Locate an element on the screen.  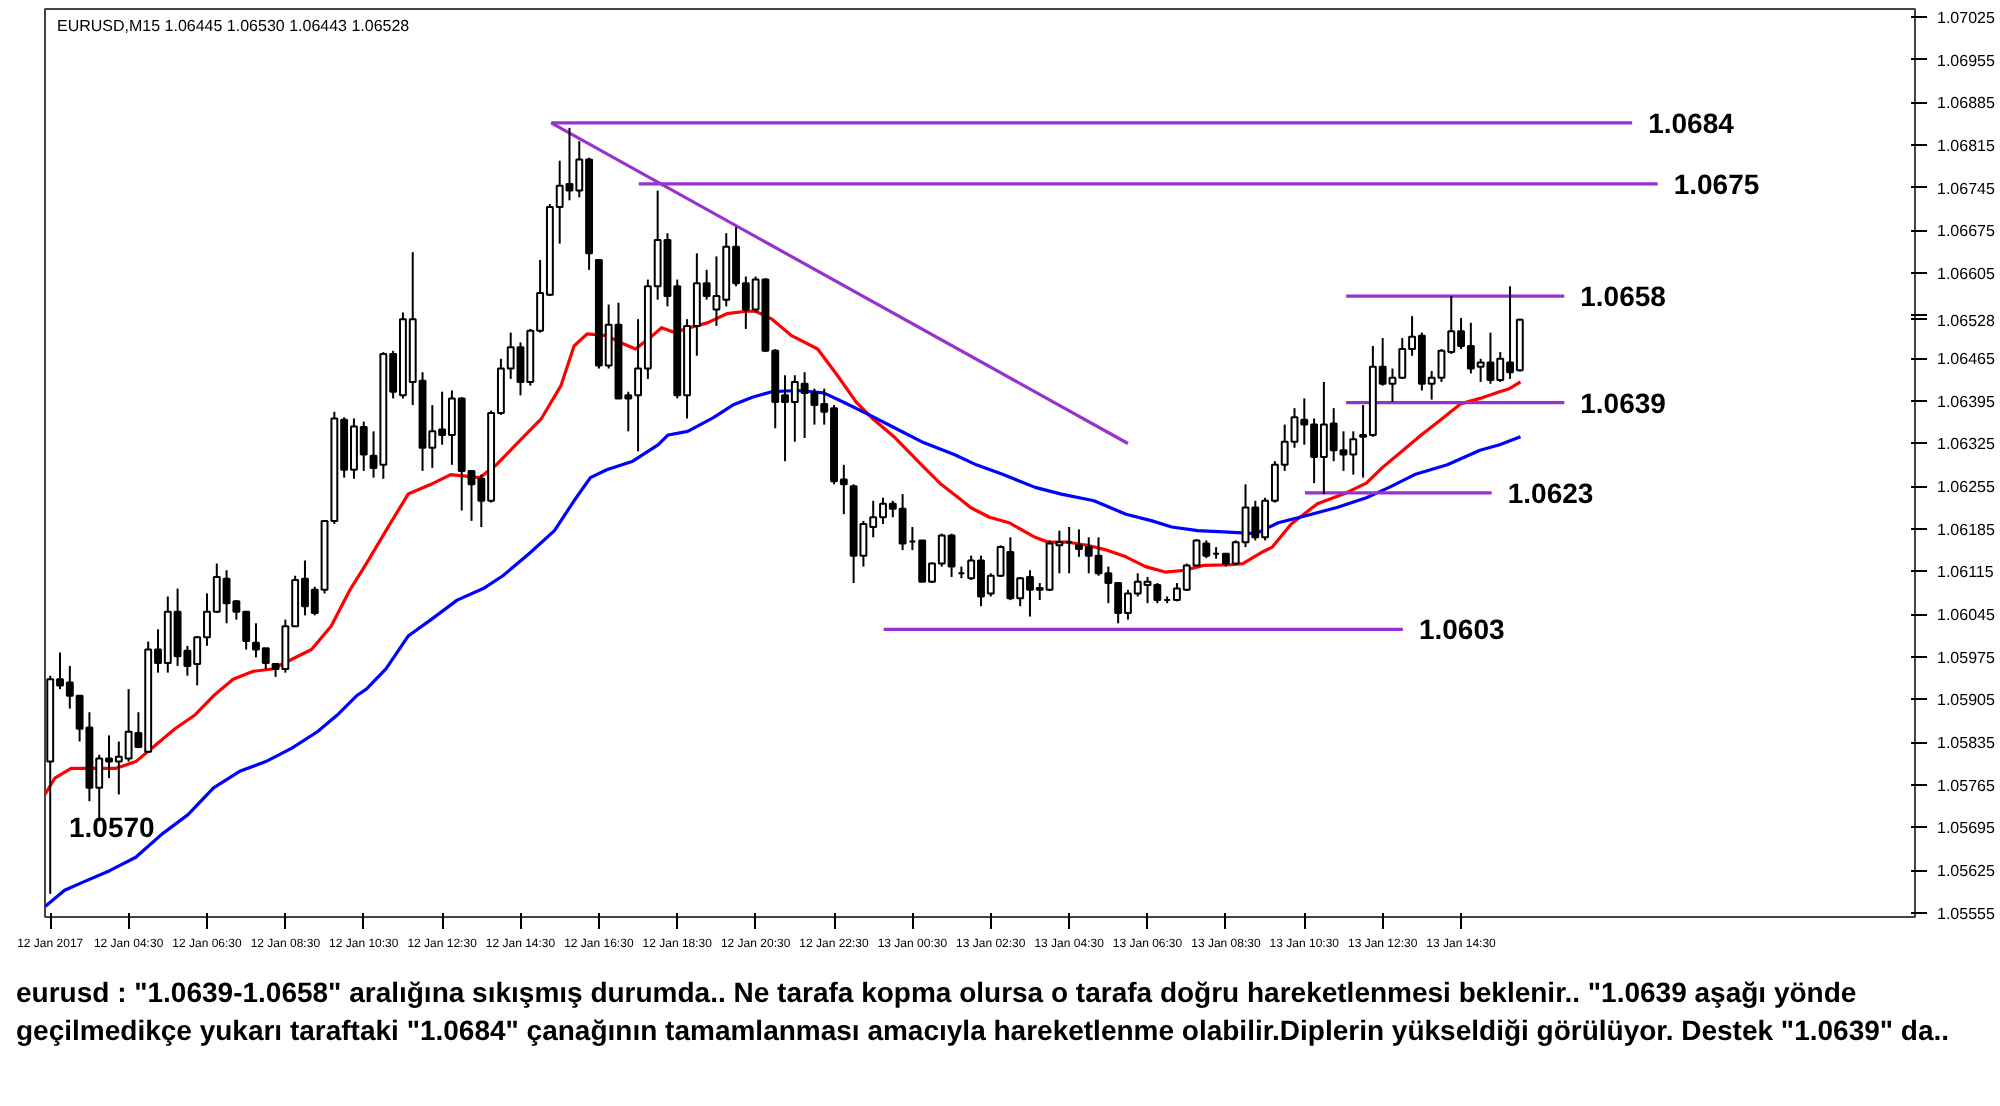
y-tick-label: 1.05625 is located at coordinates (1966, 871).